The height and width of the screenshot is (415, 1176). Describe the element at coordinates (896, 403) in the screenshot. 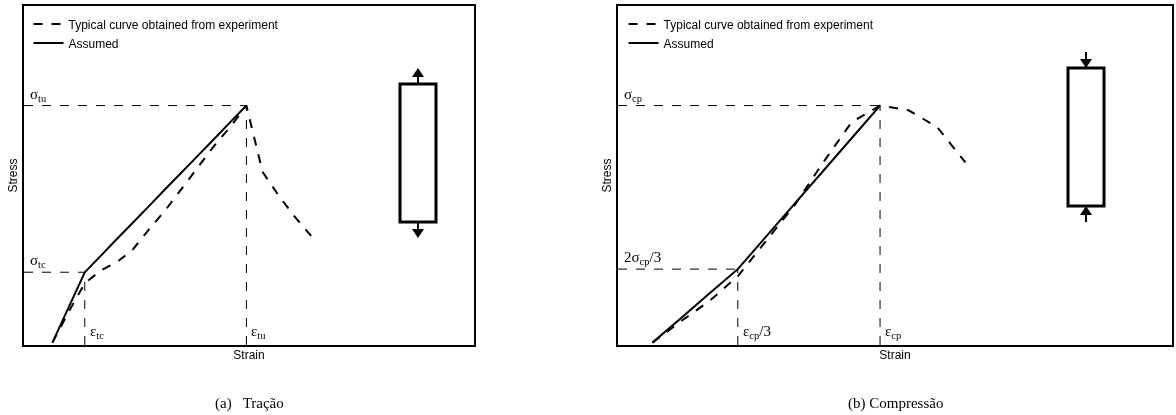

I see `text: (b) Compressão` at that location.